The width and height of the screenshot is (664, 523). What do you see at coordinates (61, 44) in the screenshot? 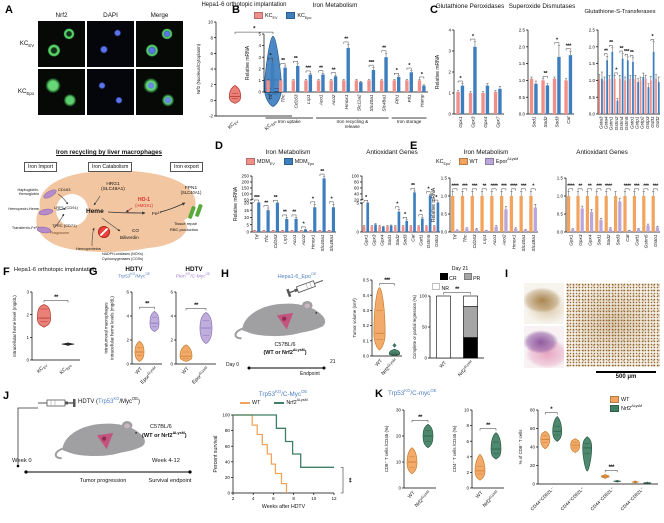
I see `micrograph-kcev-nrf2` at bounding box center [61, 44].